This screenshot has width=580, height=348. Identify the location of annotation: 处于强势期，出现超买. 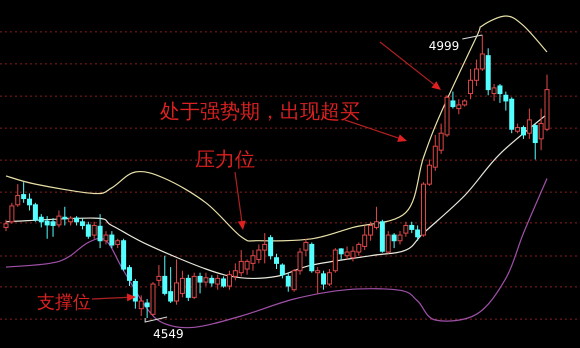
(260, 111).